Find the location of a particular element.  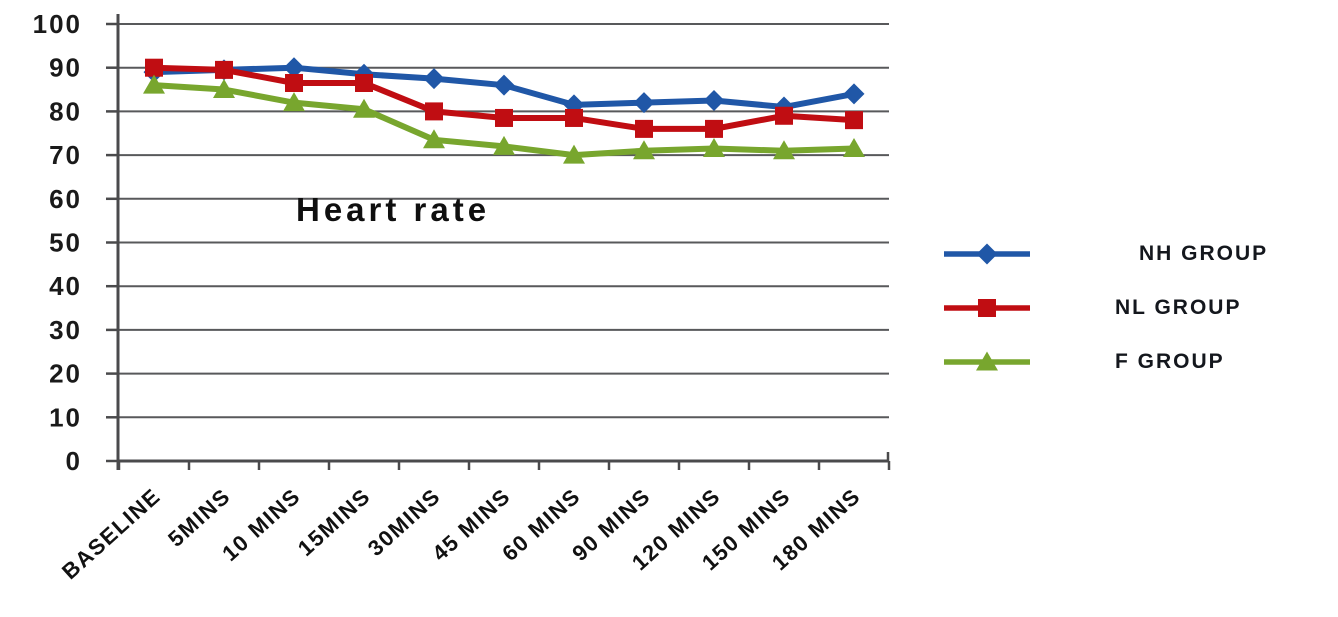

y-axis-label: 20 is located at coordinates (65, 374).